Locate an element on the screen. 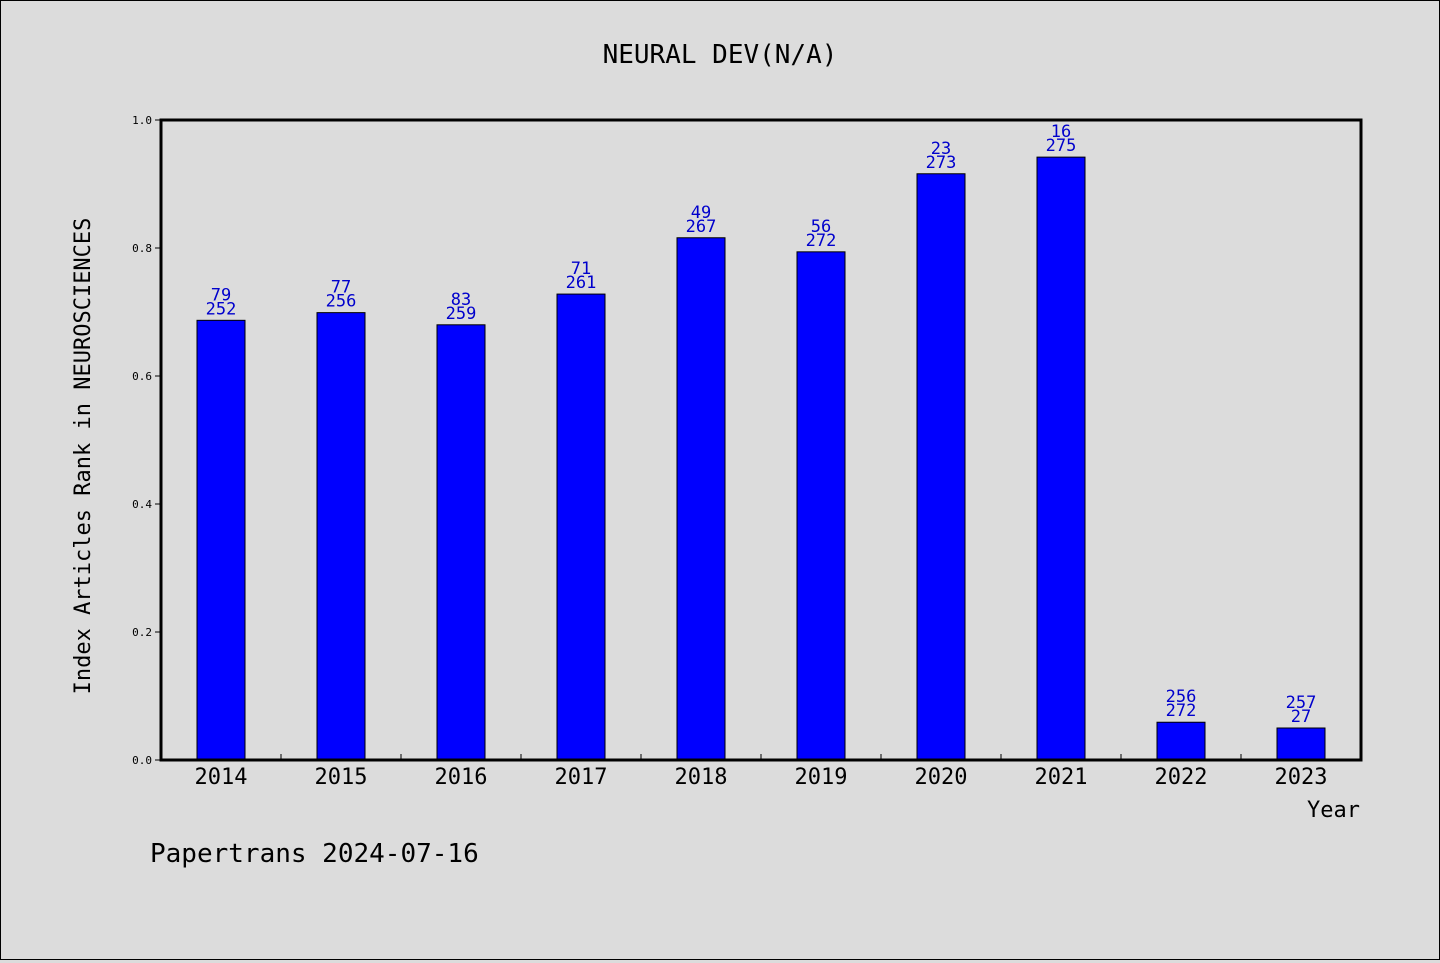 This screenshot has width=1440, height=963. bar-total-label: 273 is located at coordinates (941, 163).